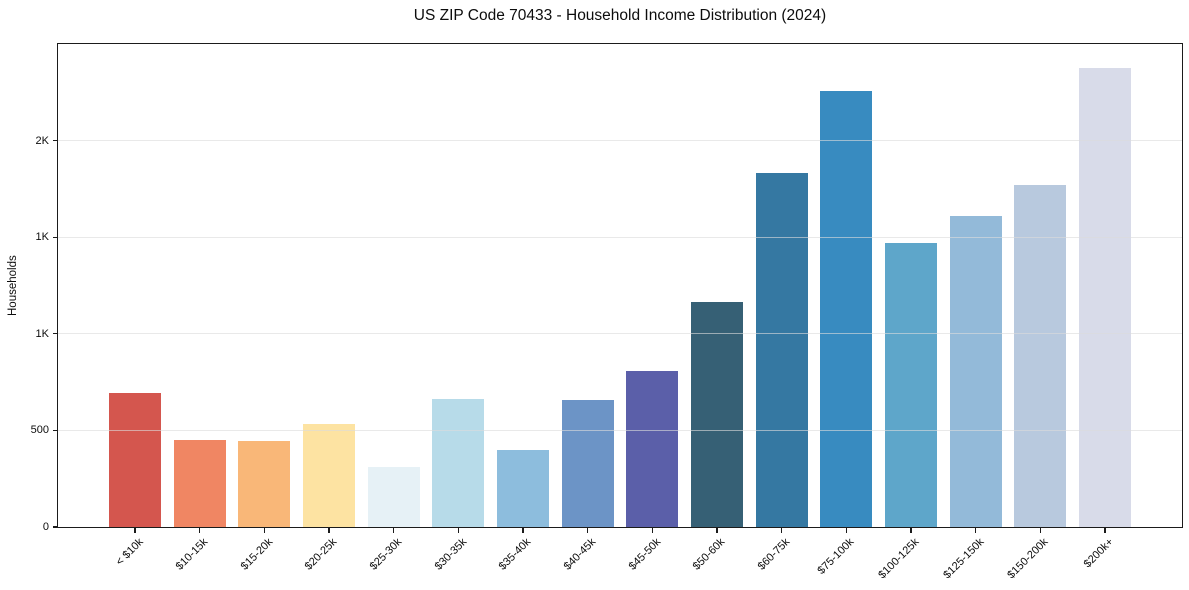 This screenshot has height=590, width=1189. What do you see at coordinates (458, 462) in the screenshot?
I see `bar-30-35k` at bounding box center [458, 462].